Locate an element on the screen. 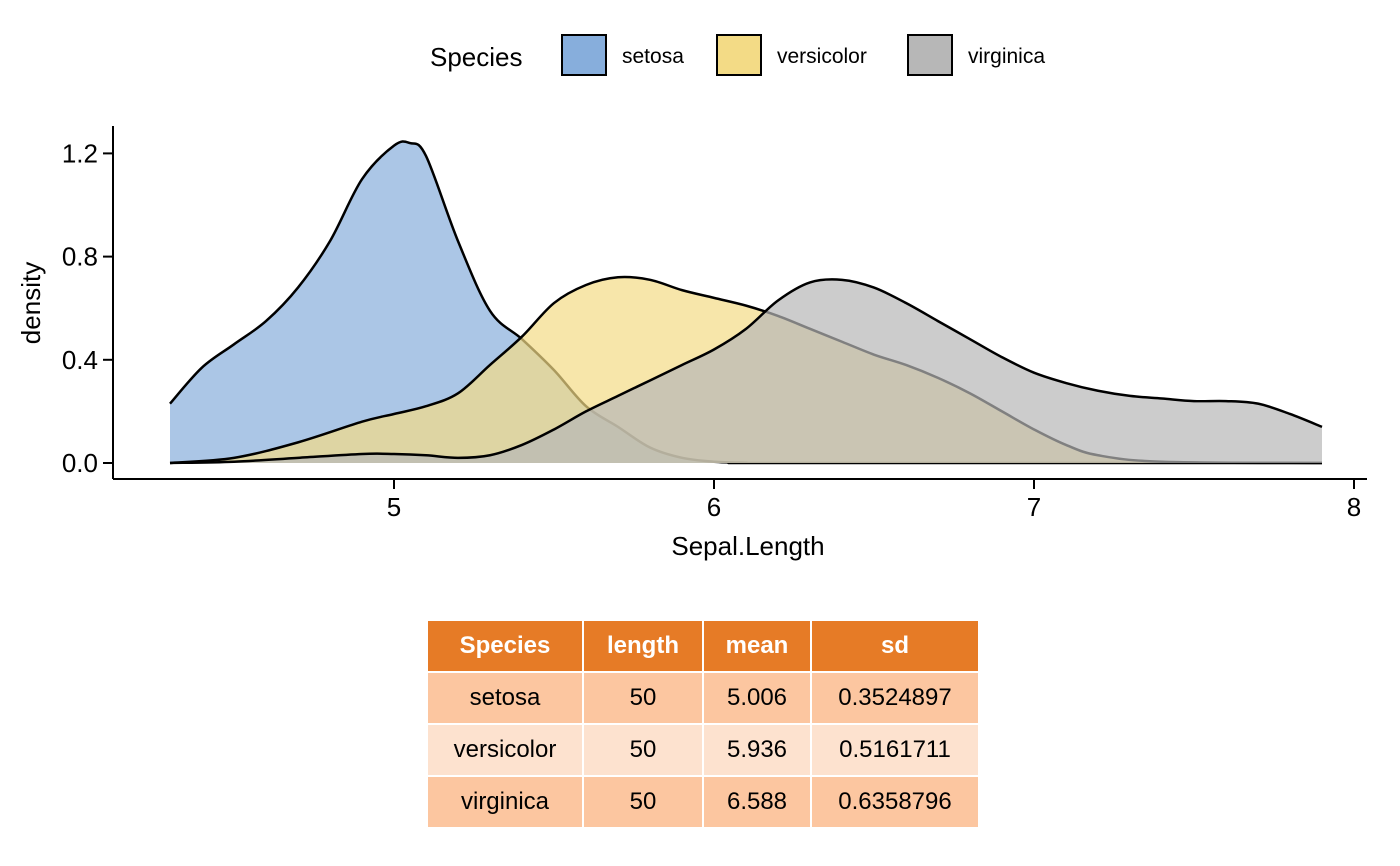  table-cell: 0.5161711 is located at coordinates (895, 750).